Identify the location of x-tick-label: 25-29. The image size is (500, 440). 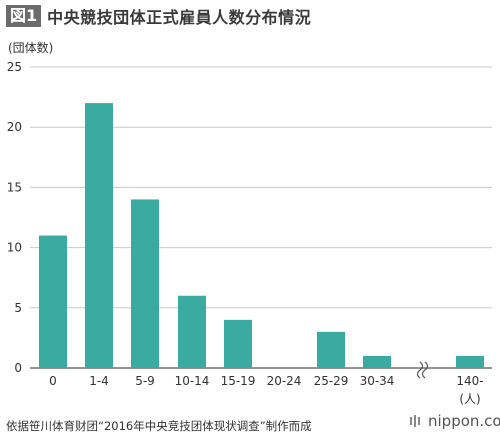
(331, 381).